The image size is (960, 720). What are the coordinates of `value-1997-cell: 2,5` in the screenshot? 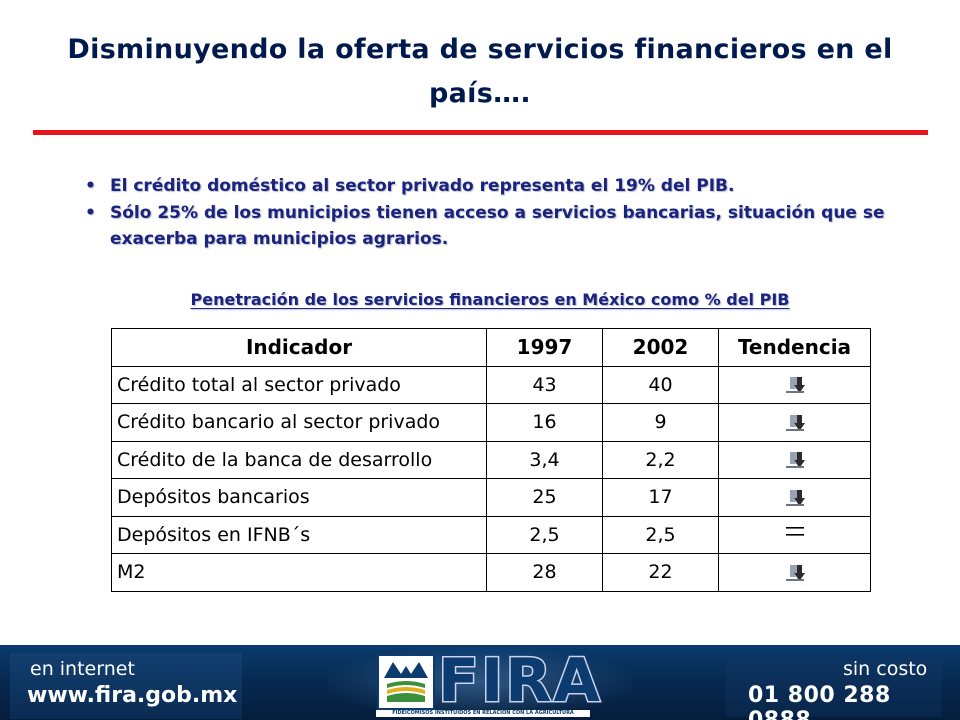 It's located at (544, 534).